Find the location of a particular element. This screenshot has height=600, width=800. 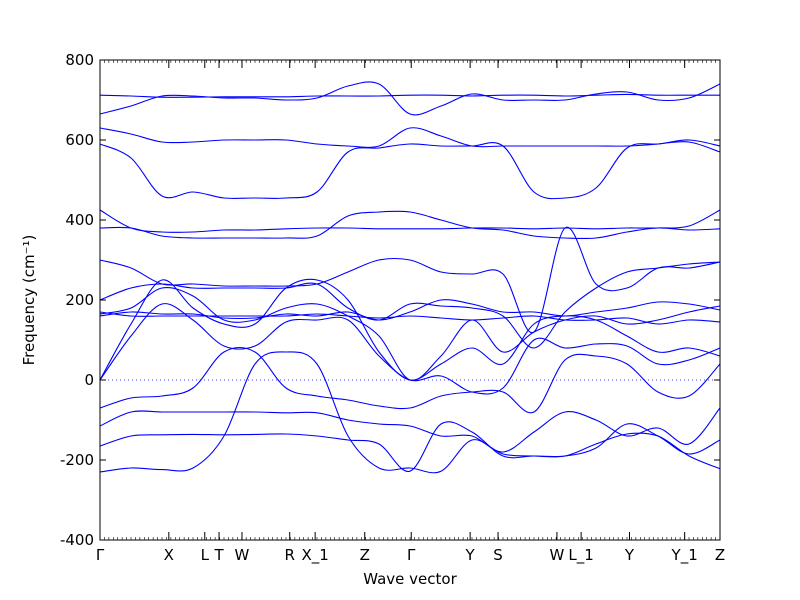

y-tick-label: 800 is located at coordinates (79, 60).